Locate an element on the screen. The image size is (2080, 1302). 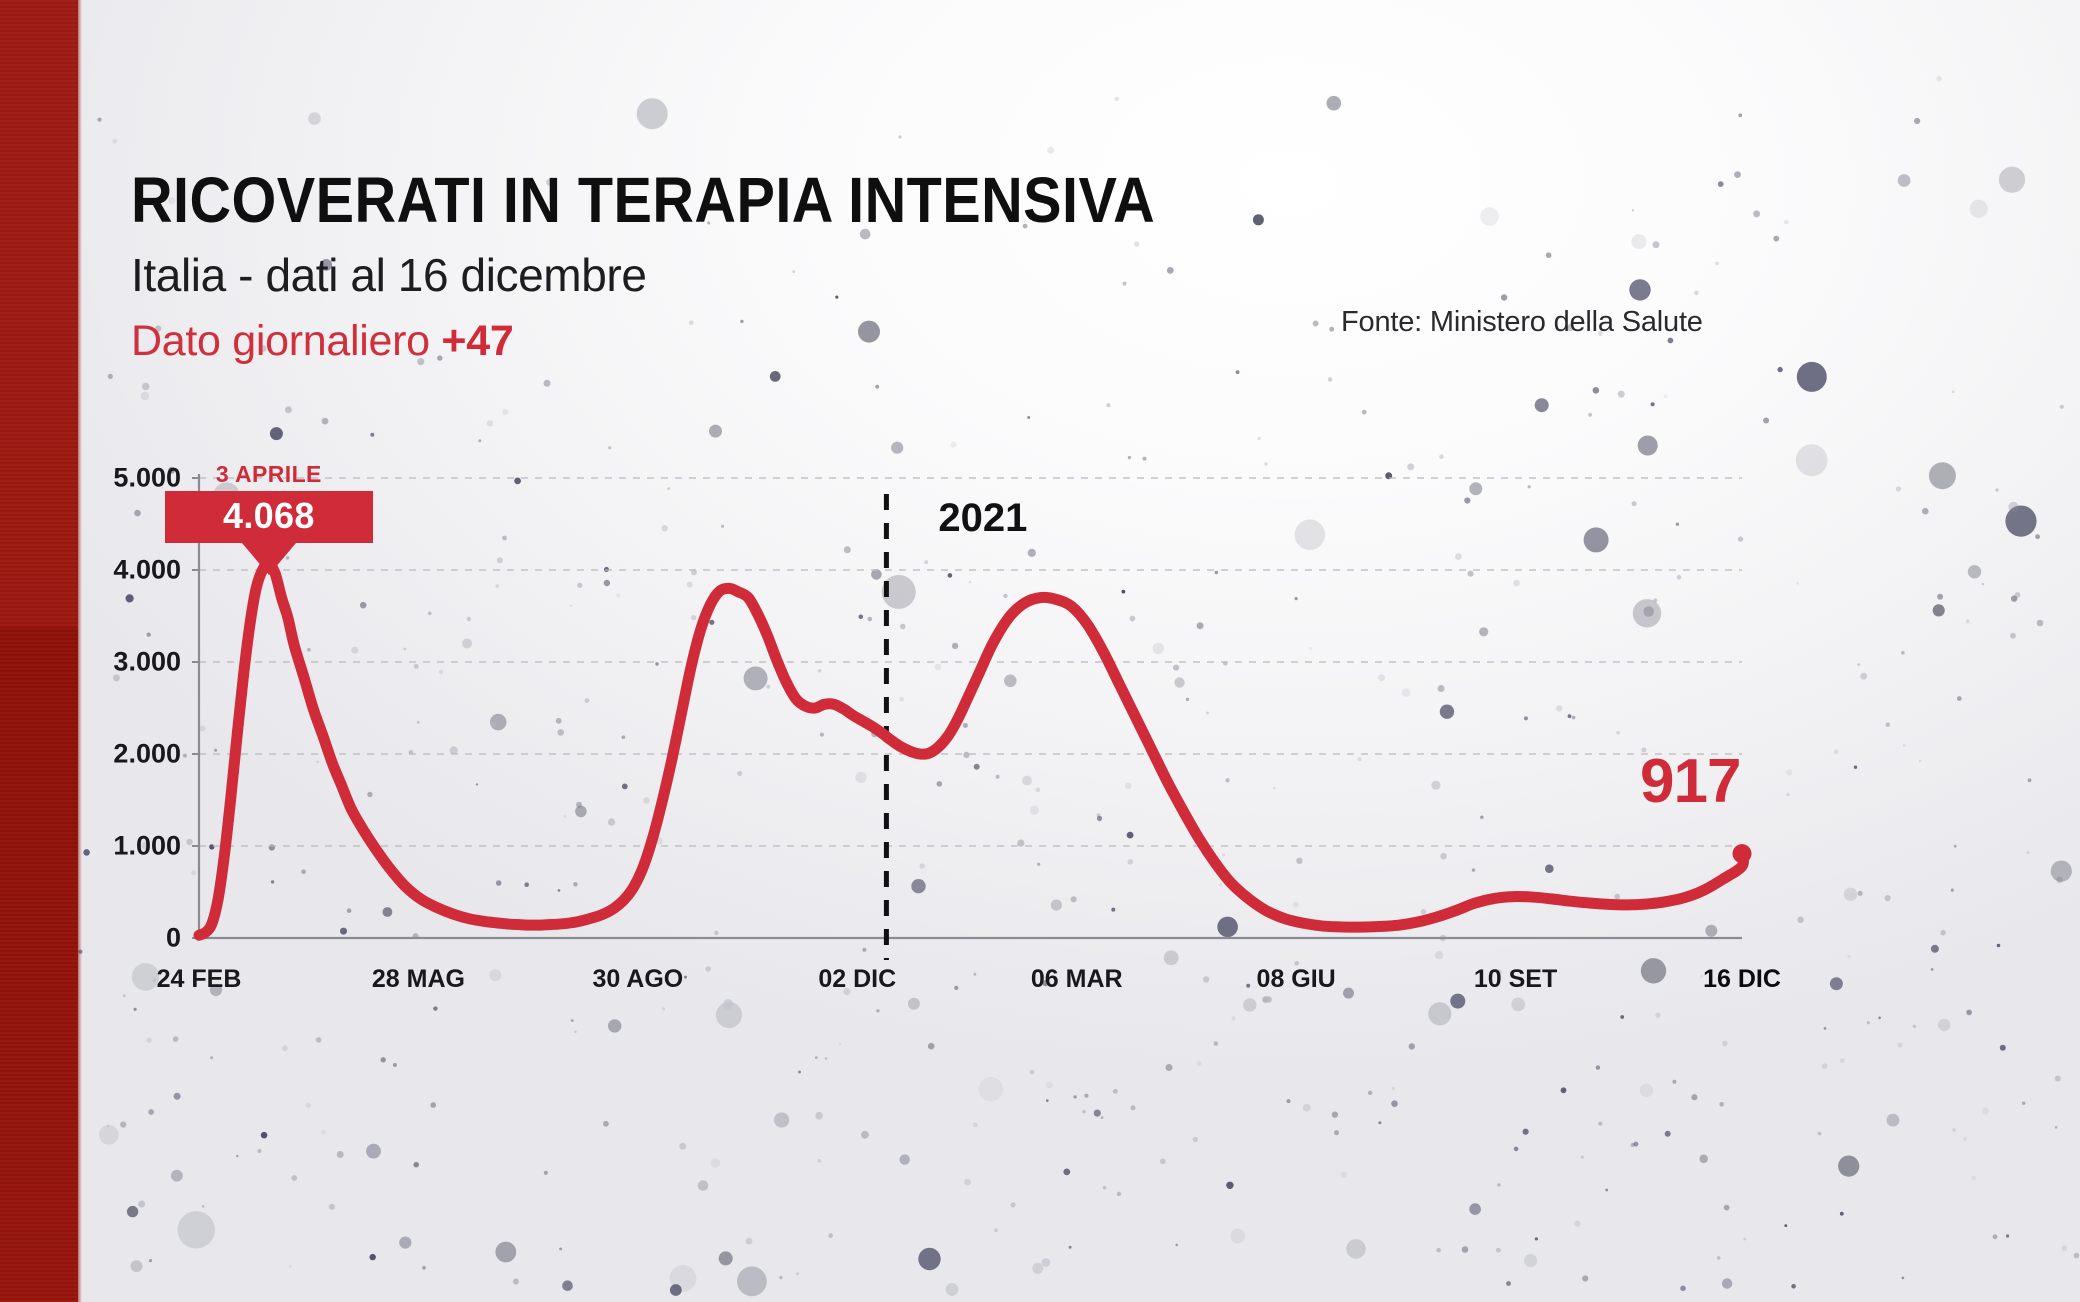
left-red-band is located at coordinates (39, 651).